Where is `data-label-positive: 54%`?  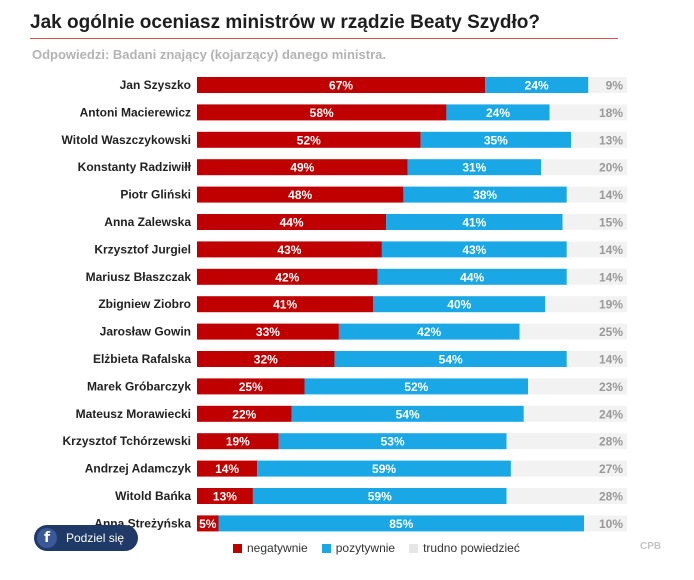 data-label-positive: 54% is located at coordinates (451, 360).